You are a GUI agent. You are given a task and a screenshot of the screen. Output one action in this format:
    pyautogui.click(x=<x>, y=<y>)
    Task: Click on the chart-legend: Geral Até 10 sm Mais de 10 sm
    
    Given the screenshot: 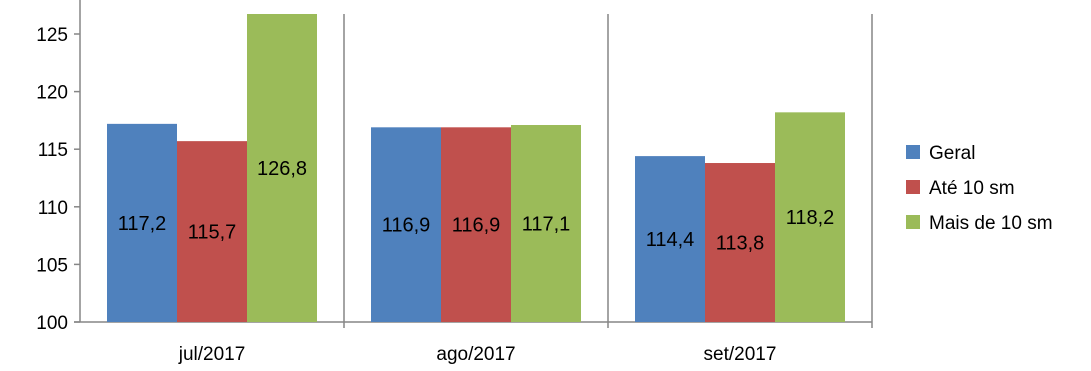 What is the action you would take?
    pyautogui.click(x=979, y=188)
    